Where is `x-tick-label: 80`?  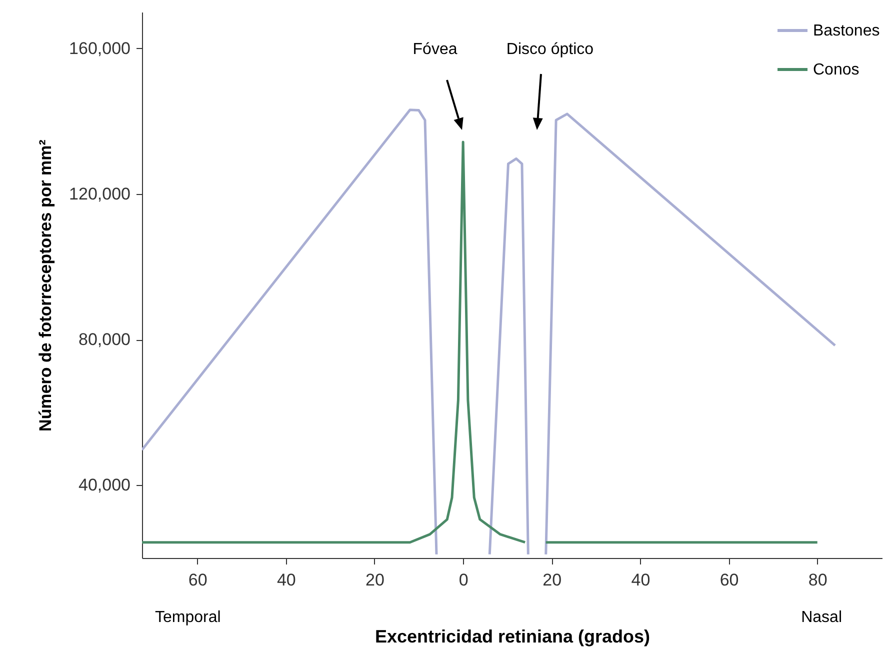 x-tick-label: 80 is located at coordinates (818, 580).